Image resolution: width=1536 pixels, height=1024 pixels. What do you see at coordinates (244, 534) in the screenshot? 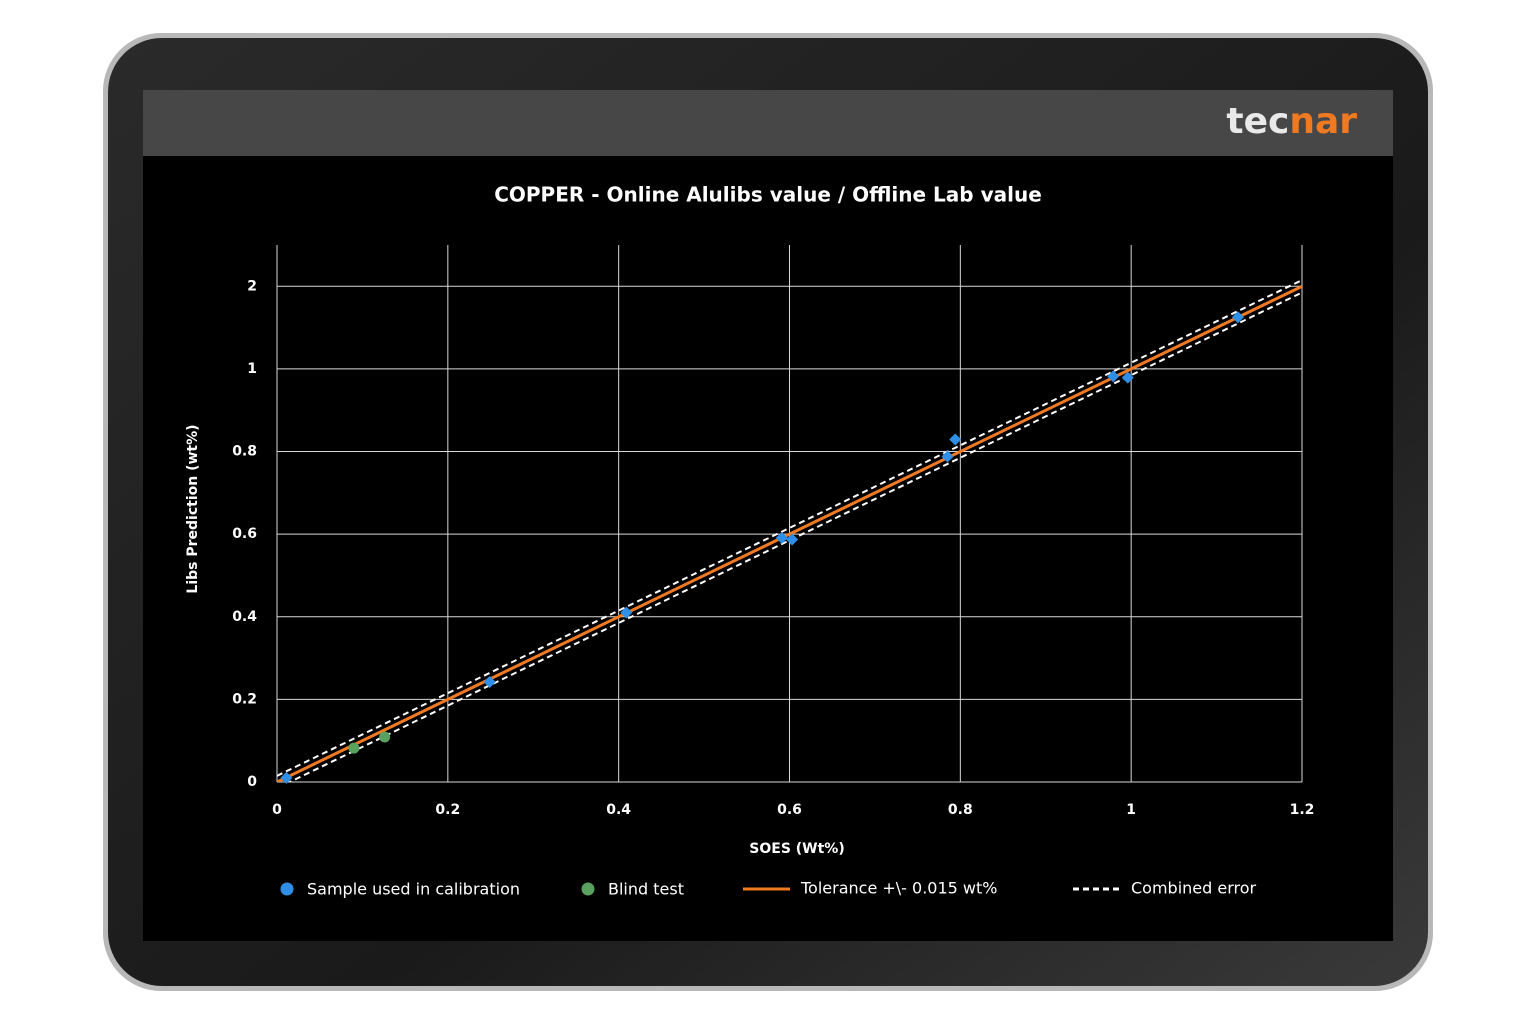
I see `y-tick-label: 0.6` at bounding box center [244, 534].